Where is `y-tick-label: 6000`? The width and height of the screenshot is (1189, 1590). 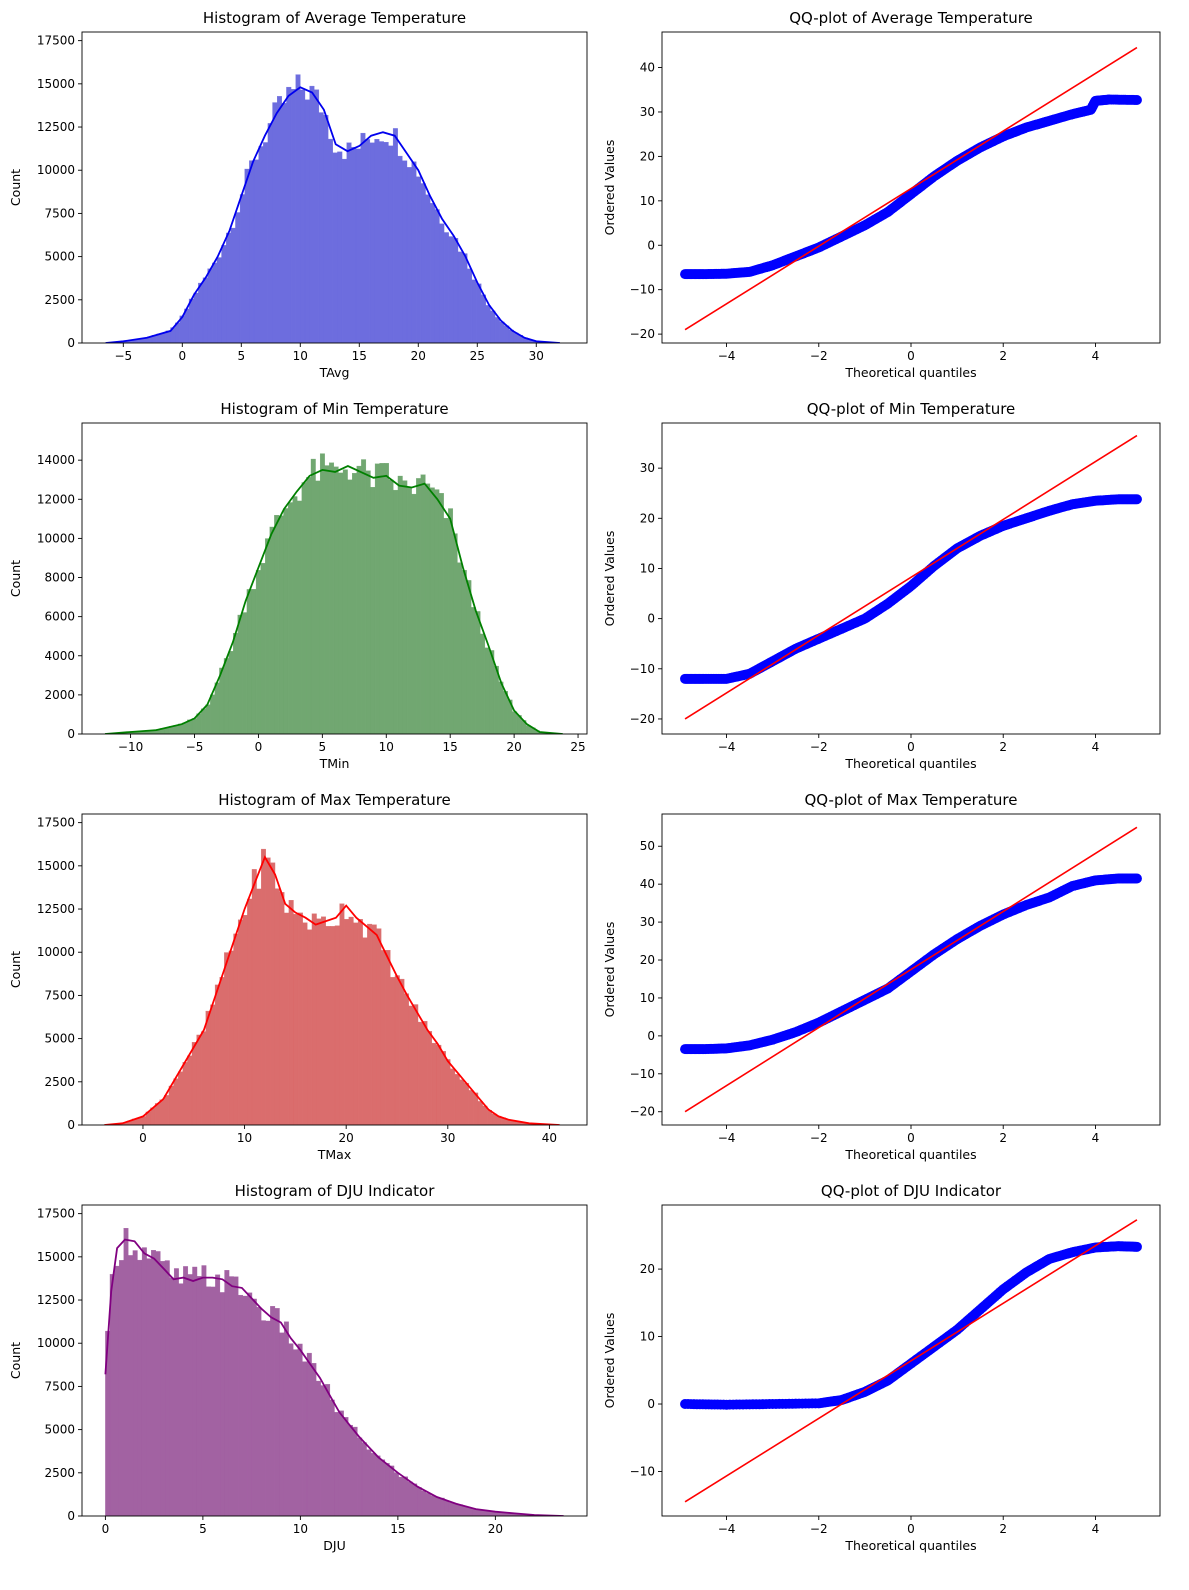
y-tick-label: 6000 is located at coordinates (59, 617).